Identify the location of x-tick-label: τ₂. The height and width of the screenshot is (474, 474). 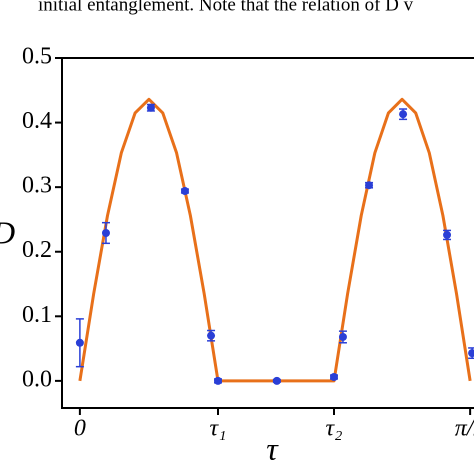
(334, 429).